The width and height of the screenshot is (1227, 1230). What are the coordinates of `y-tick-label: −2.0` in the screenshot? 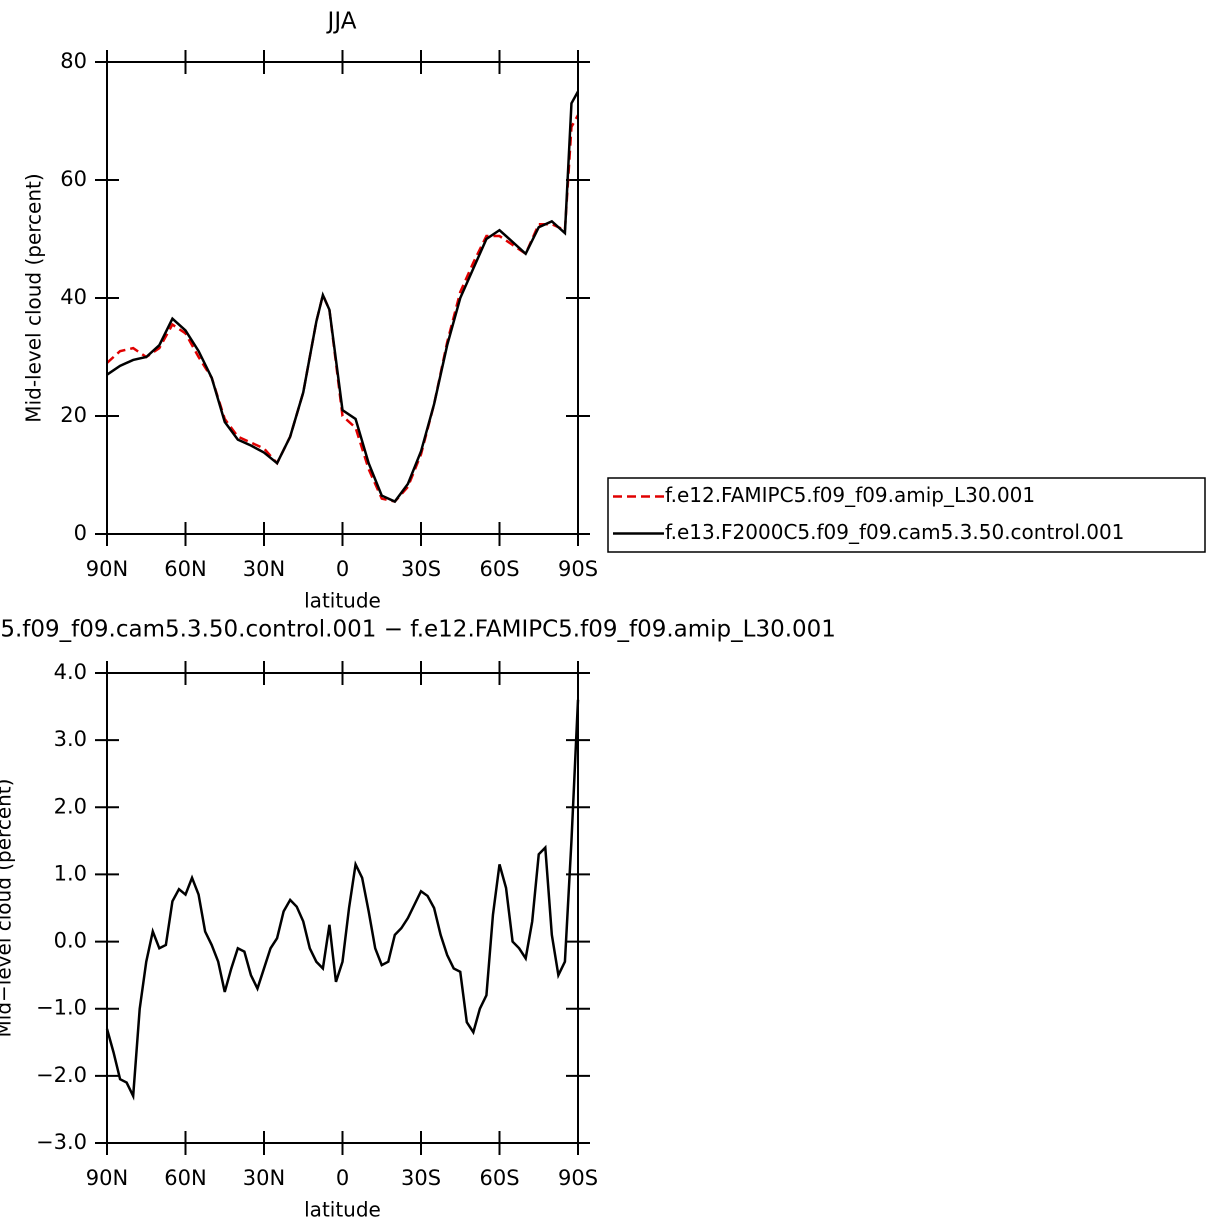 It's located at (61, 1075).